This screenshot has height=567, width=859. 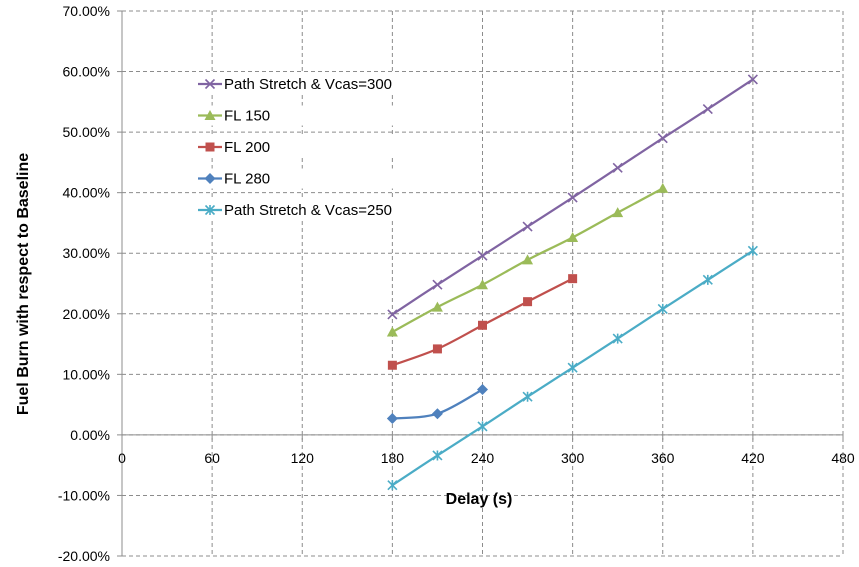 What do you see at coordinates (212, 458) in the screenshot?
I see `x-tick-label: 60` at bounding box center [212, 458].